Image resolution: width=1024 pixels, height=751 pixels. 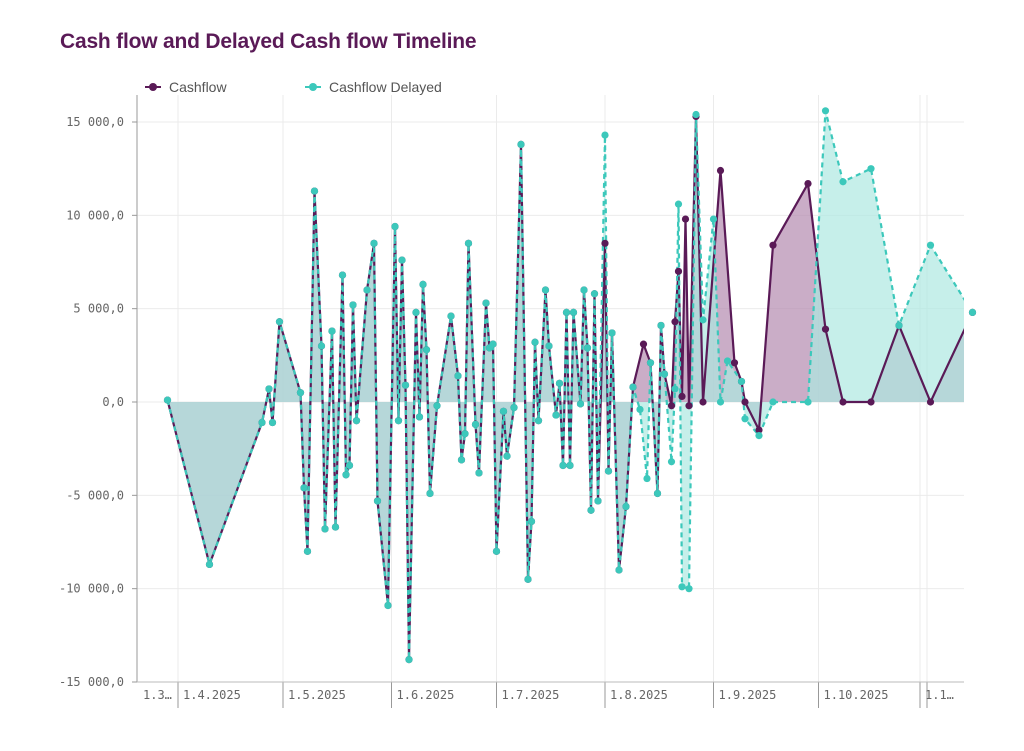 What do you see at coordinates (212, 695) in the screenshot?
I see `x-tick-label: 1.4.2025` at bounding box center [212, 695].